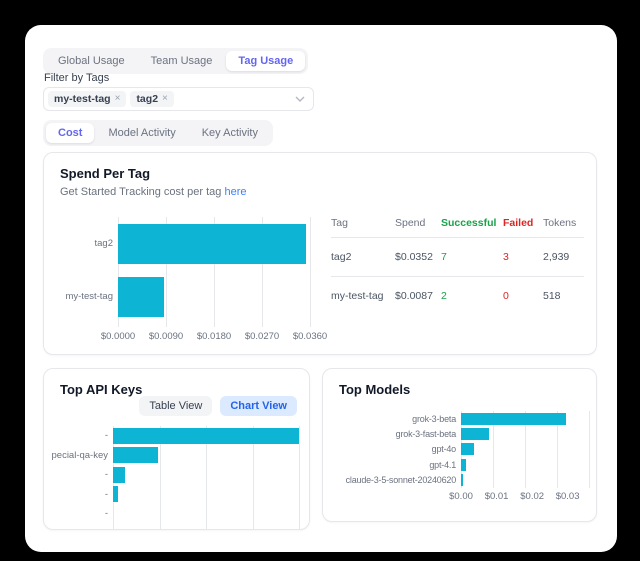  Describe the element at coordinates (80, 455) in the screenshot. I see `category-label: pecial-qa-key` at that location.